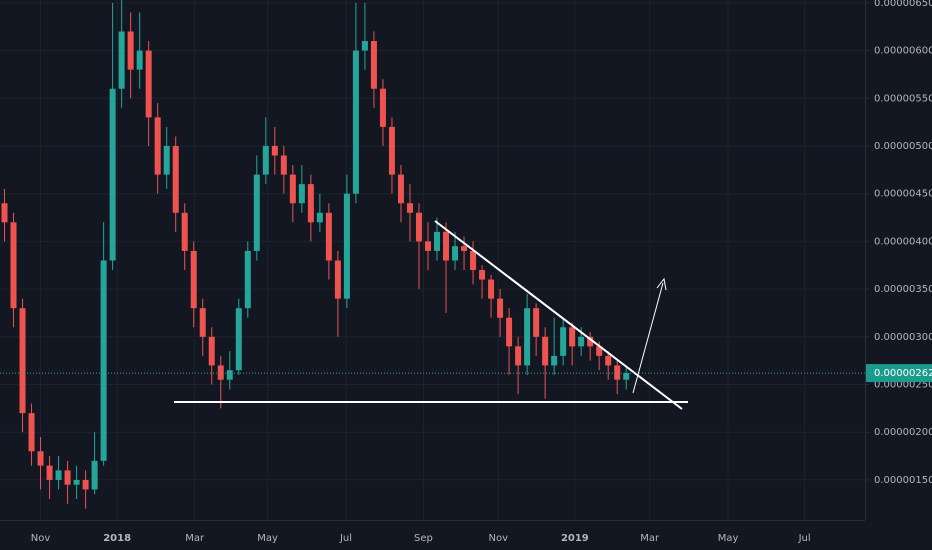 This screenshot has width=932, height=550. Describe the element at coordinates (903, 385) in the screenshot. I see `y-tick-label: 0.00000250` at that location.